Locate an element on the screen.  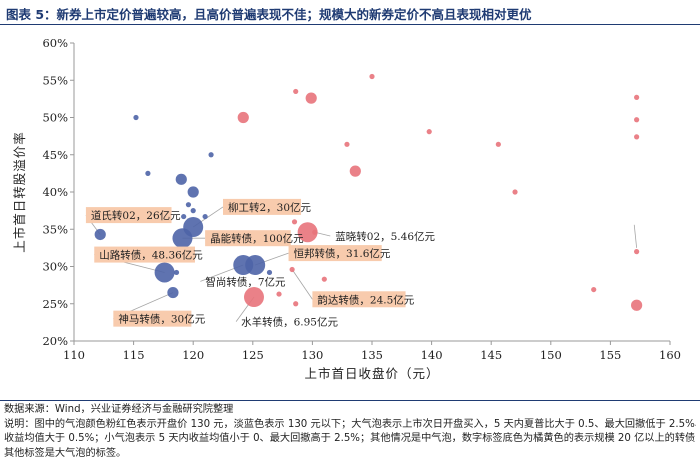
x-tick-label: 135 is located at coordinates (372, 355).